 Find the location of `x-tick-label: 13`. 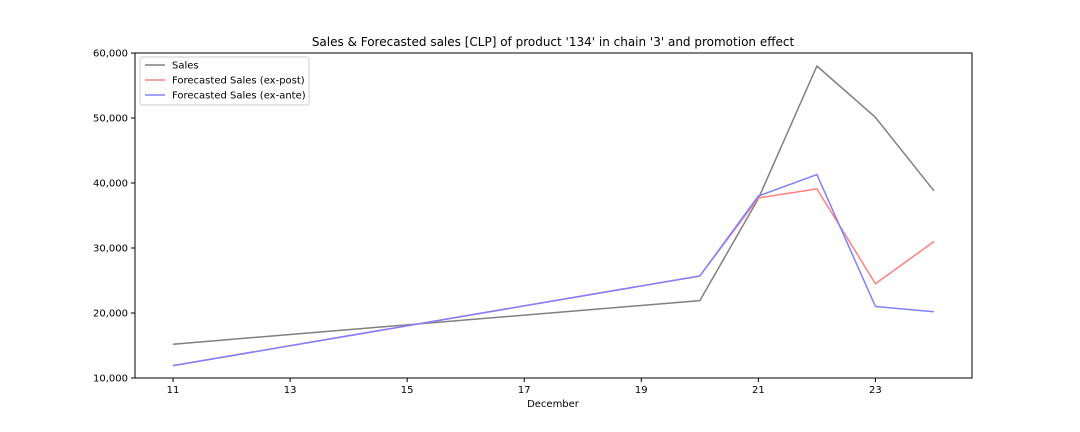

x-tick-label: 13 is located at coordinates (290, 390).